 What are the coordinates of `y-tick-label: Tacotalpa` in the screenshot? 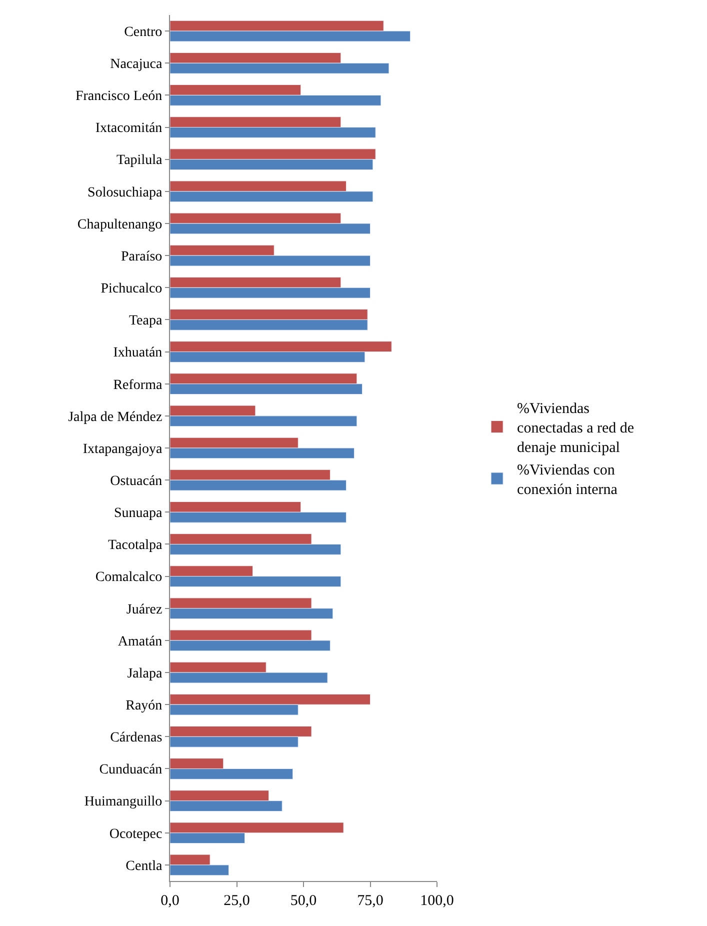 It's located at (135, 546).